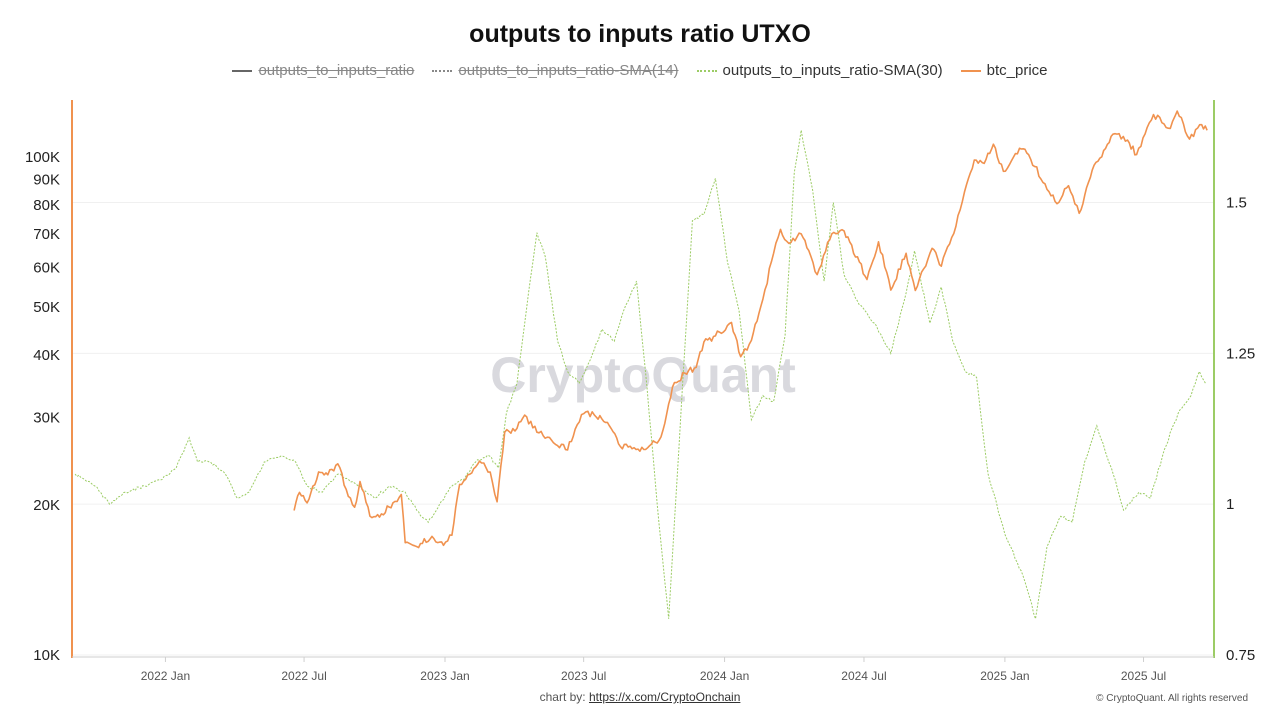 Image resolution: width=1280 pixels, height=720 pixels. Describe the element at coordinates (46, 417) in the screenshot. I see `left-tick-label: 30K` at that location.